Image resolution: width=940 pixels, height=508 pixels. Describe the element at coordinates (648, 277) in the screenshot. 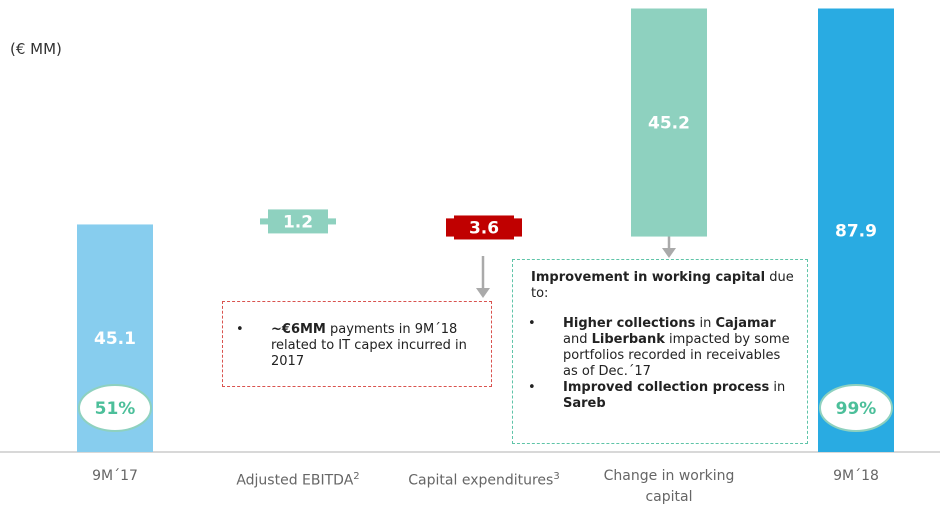

I see `annotation-text: Improvement in working capital` at that location.